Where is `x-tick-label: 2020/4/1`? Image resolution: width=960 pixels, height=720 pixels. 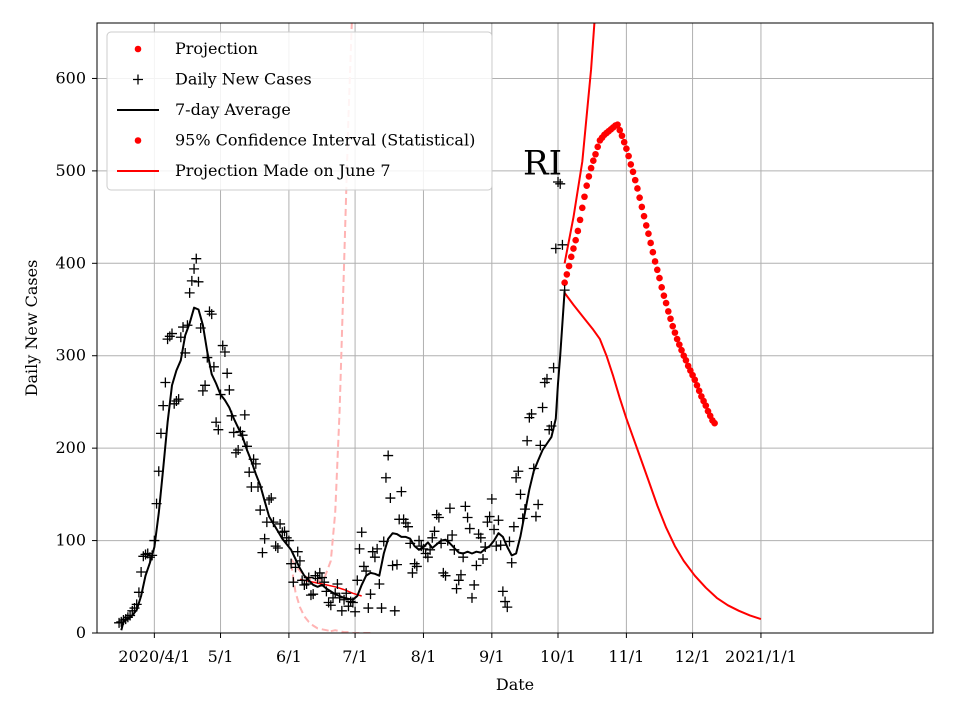
x-tick-label: 2020/4/1 is located at coordinates (154, 656).